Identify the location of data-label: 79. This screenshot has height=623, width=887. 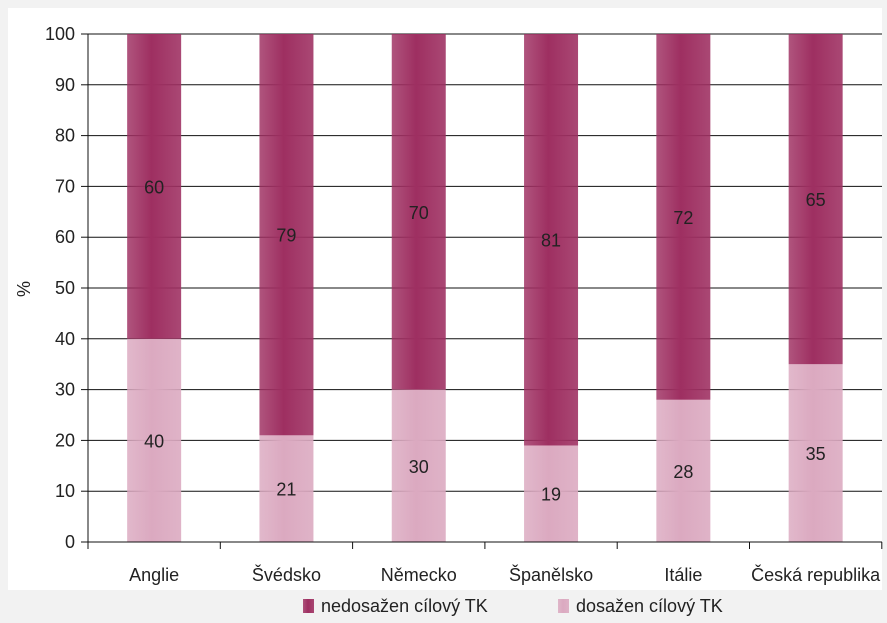
(286, 236).